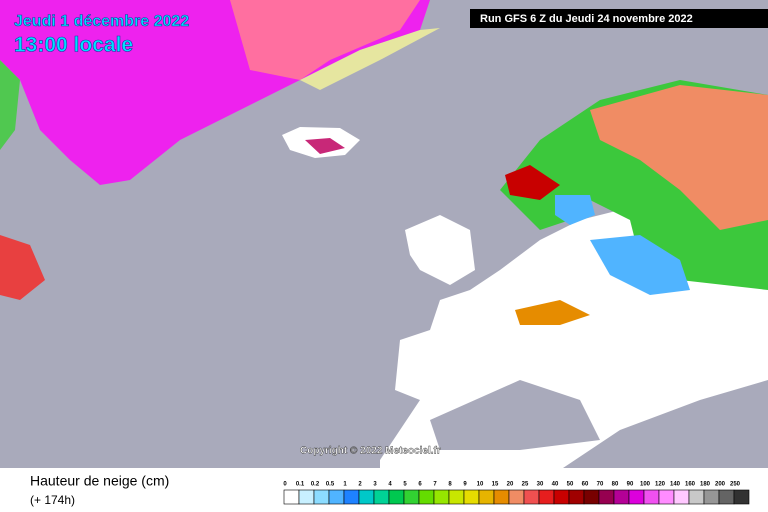  What do you see at coordinates (552, 312) in the screenshot?
I see `alps-snow` at bounding box center [552, 312].